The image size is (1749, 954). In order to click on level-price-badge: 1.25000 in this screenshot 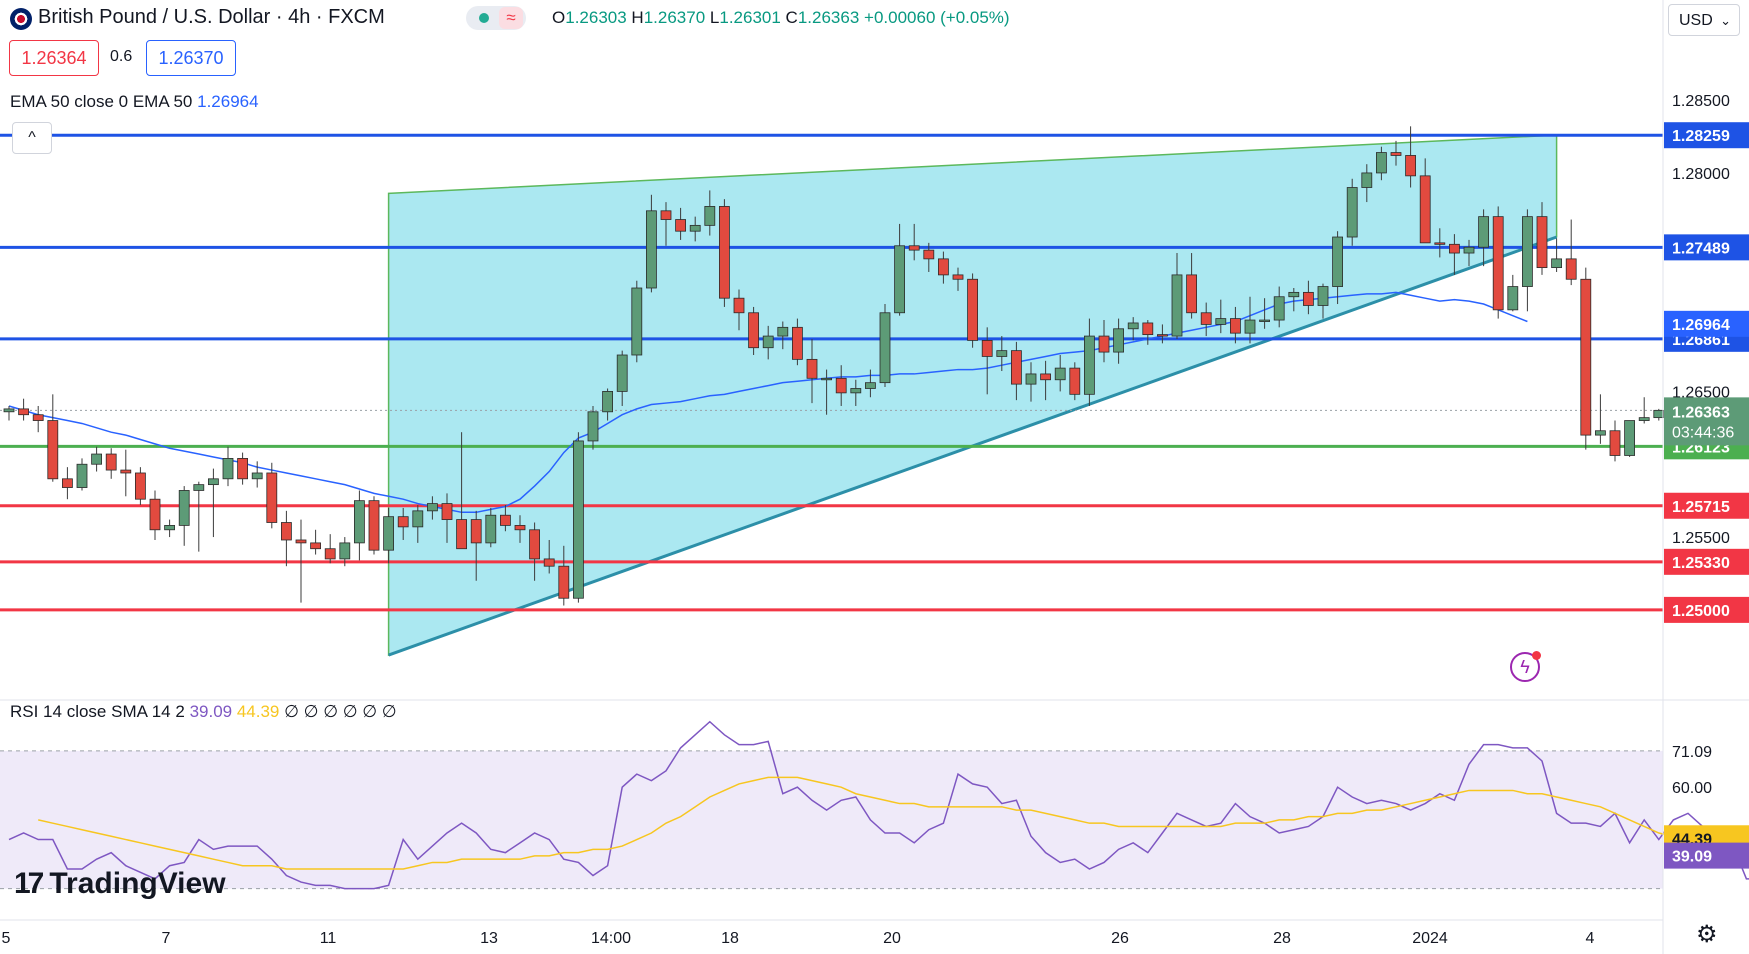, I will do `click(1701, 611)`.